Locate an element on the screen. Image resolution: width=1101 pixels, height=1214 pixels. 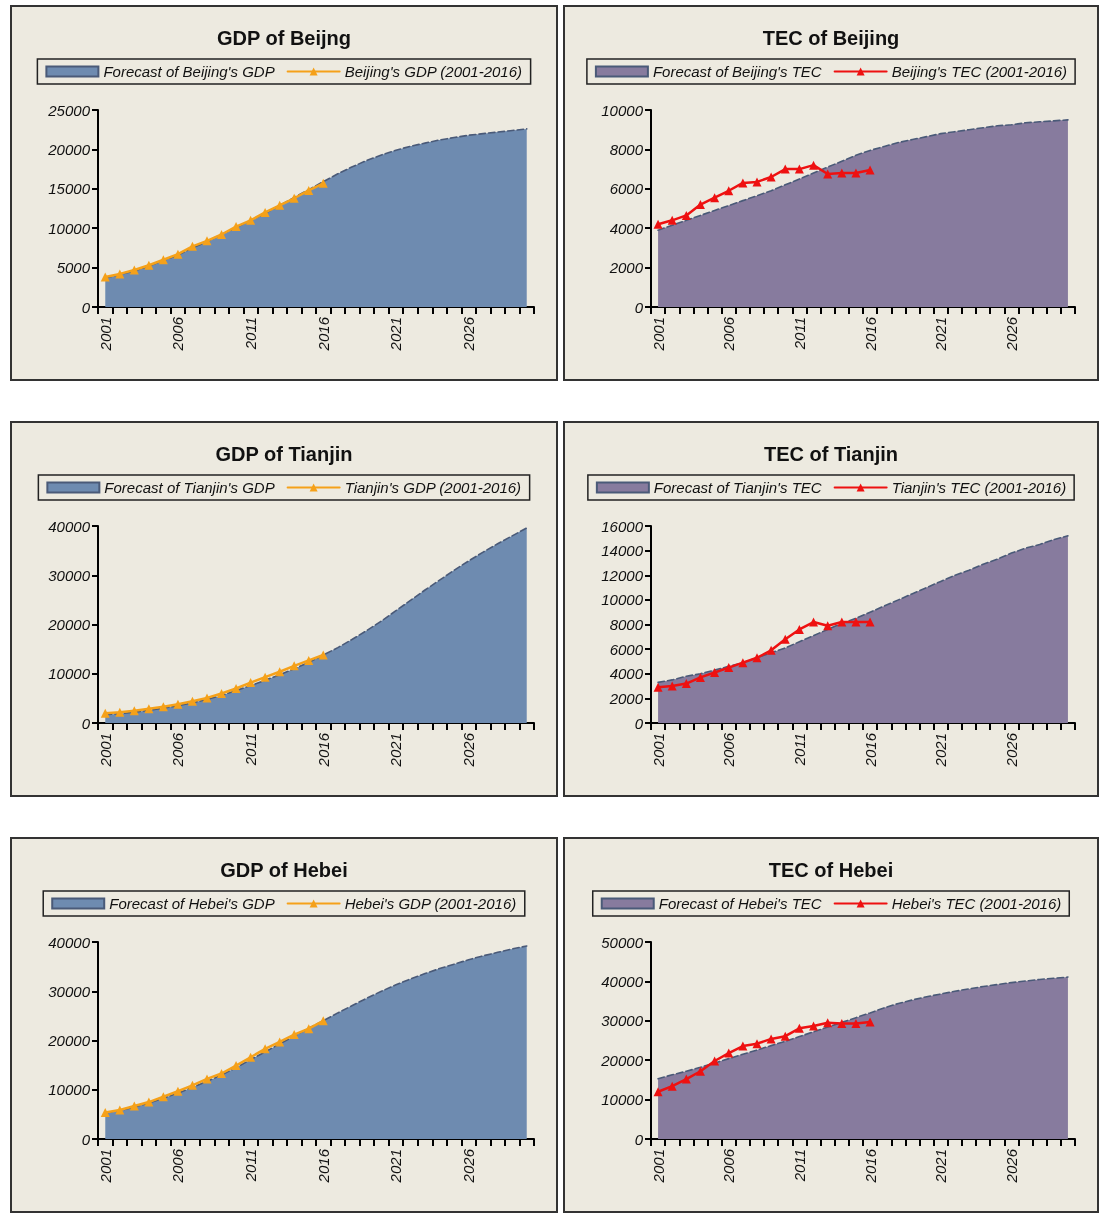
legend-label: Beijing's TEC (2001-2016) is located at coordinates (979, 71).